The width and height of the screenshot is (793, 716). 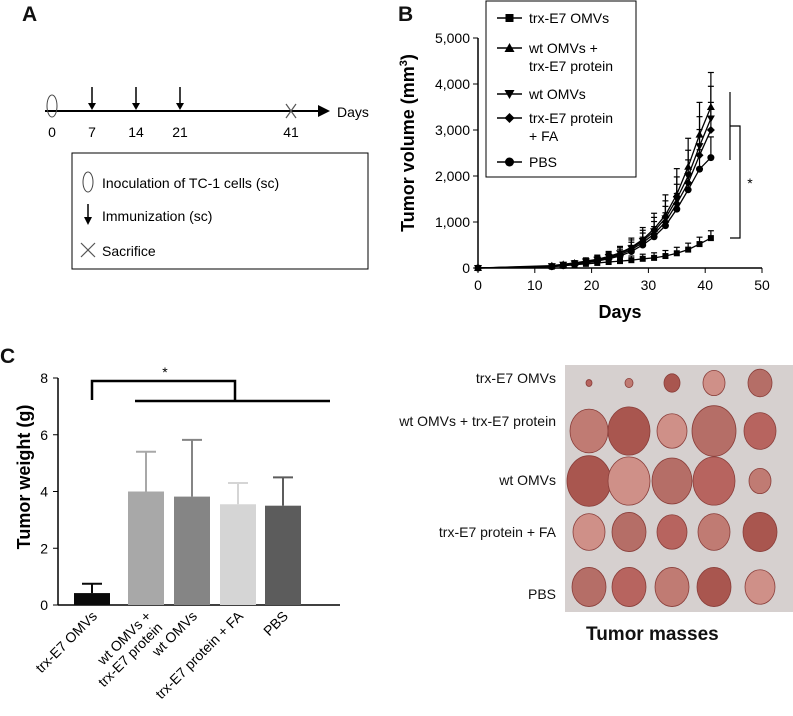 What do you see at coordinates (735, 182) in the screenshot?
I see `volume-significance-bracket` at bounding box center [735, 182].